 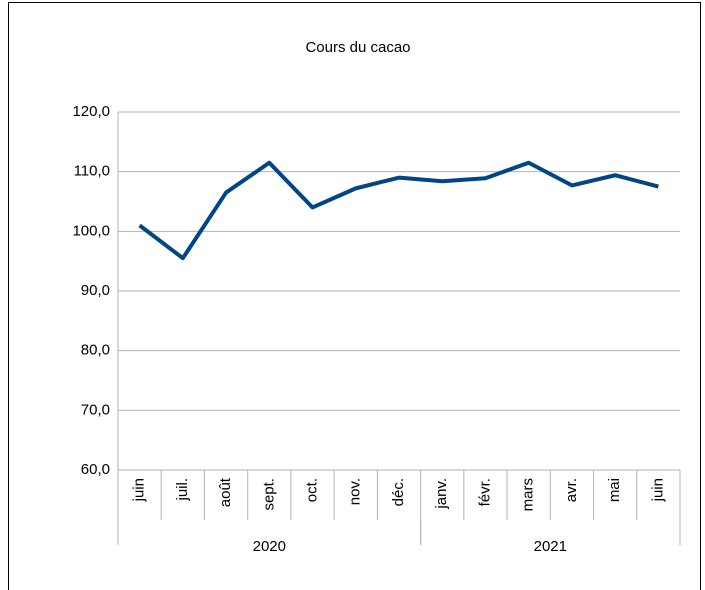 What do you see at coordinates (398, 492) in the screenshot?
I see `x-tick-label: déc.` at bounding box center [398, 492].